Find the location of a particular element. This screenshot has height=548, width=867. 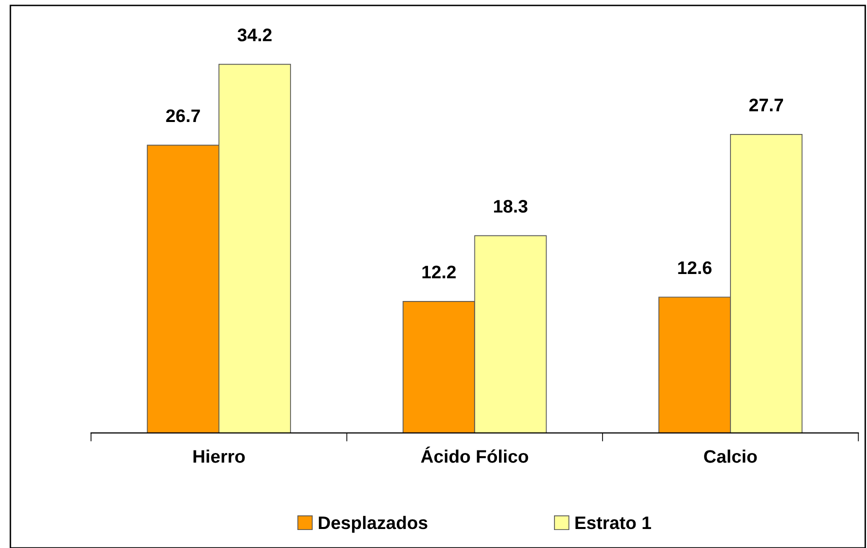

data-label: 12.2 is located at coordinates (439, 272).